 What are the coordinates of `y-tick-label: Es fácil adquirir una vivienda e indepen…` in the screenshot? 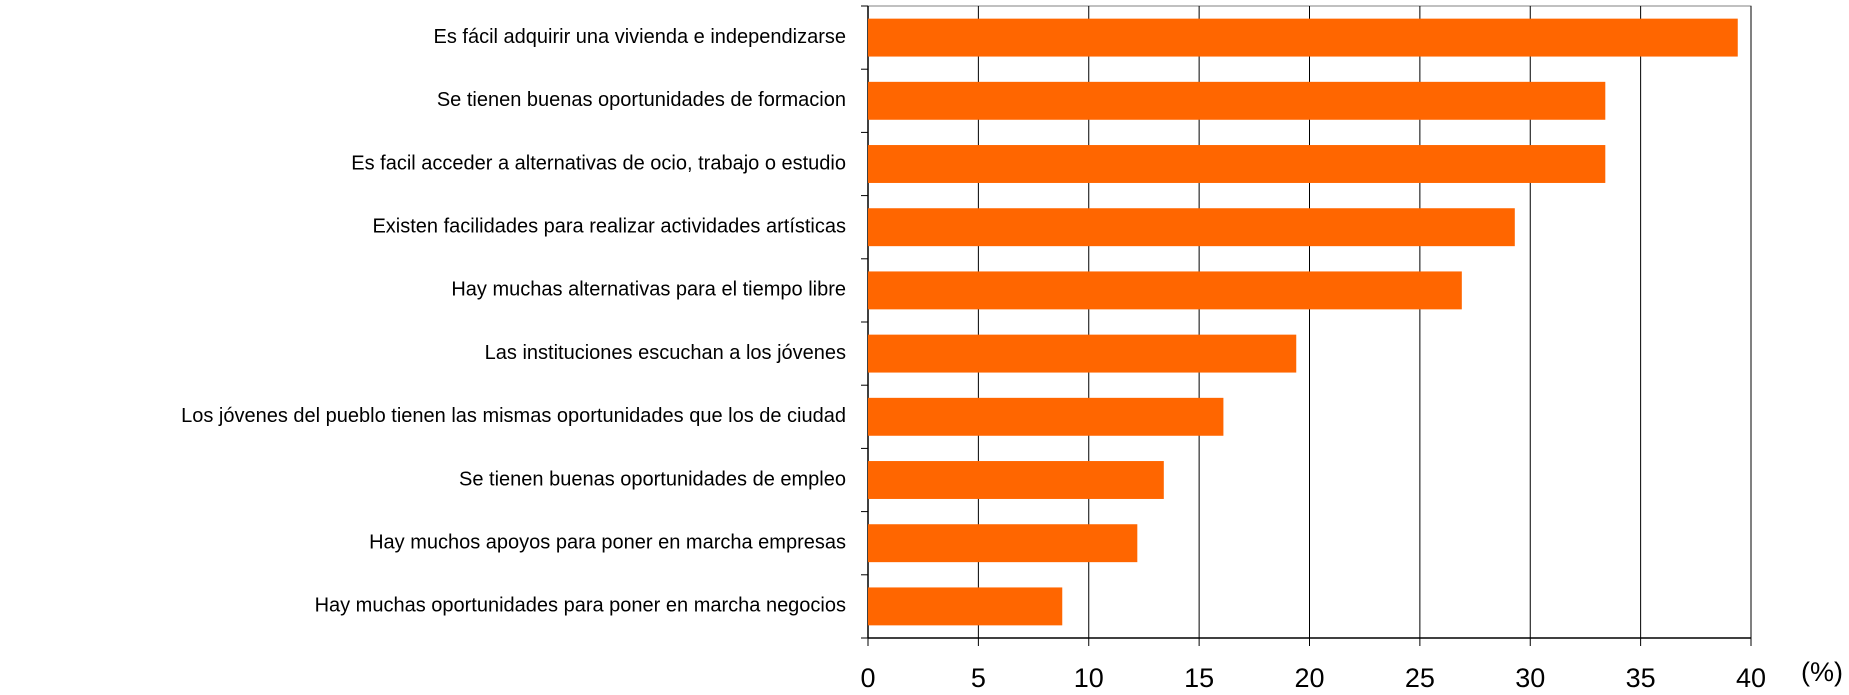 It's located at (640, 37).